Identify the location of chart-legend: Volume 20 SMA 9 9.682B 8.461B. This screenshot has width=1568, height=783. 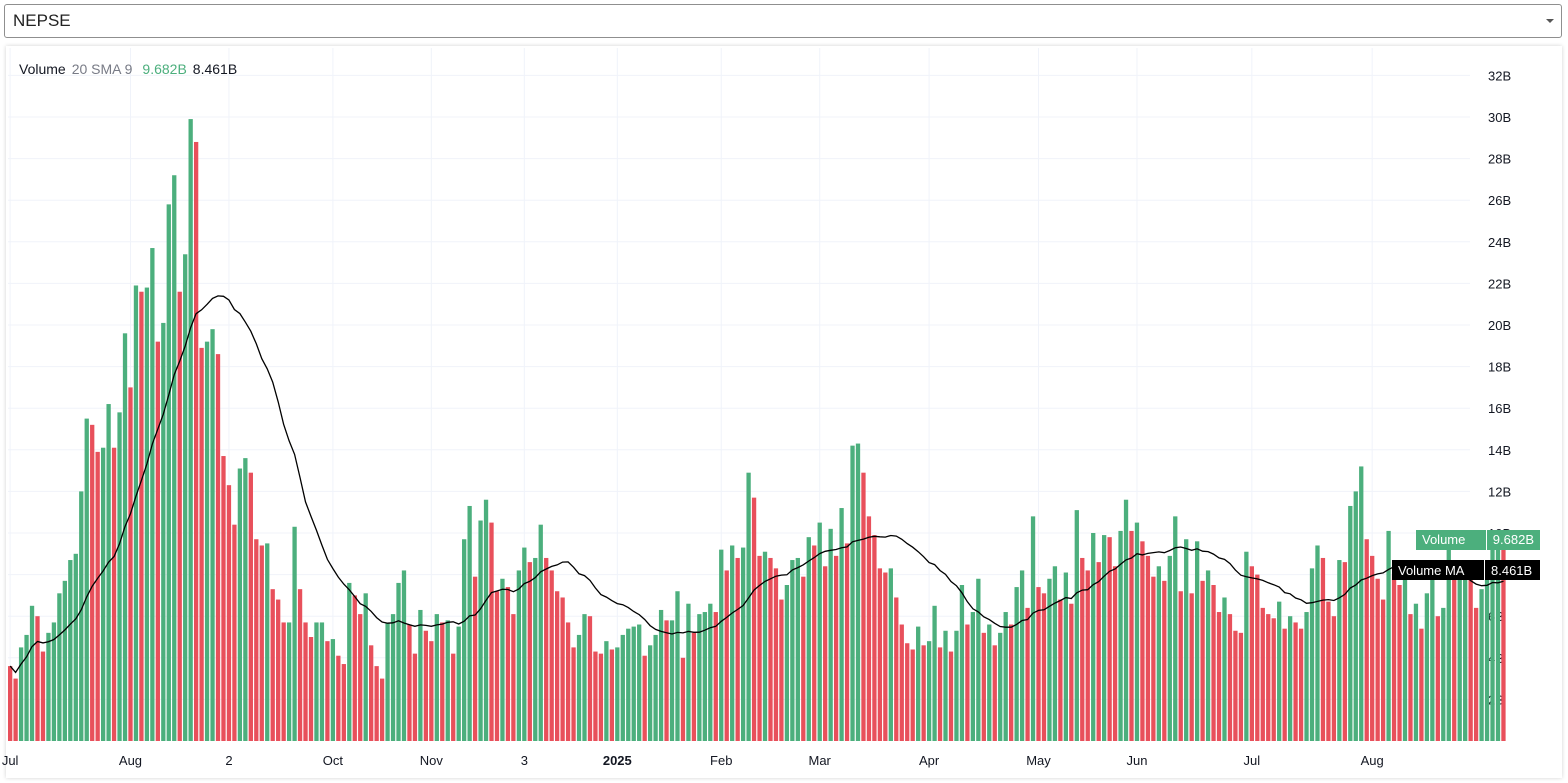
(128, 69).